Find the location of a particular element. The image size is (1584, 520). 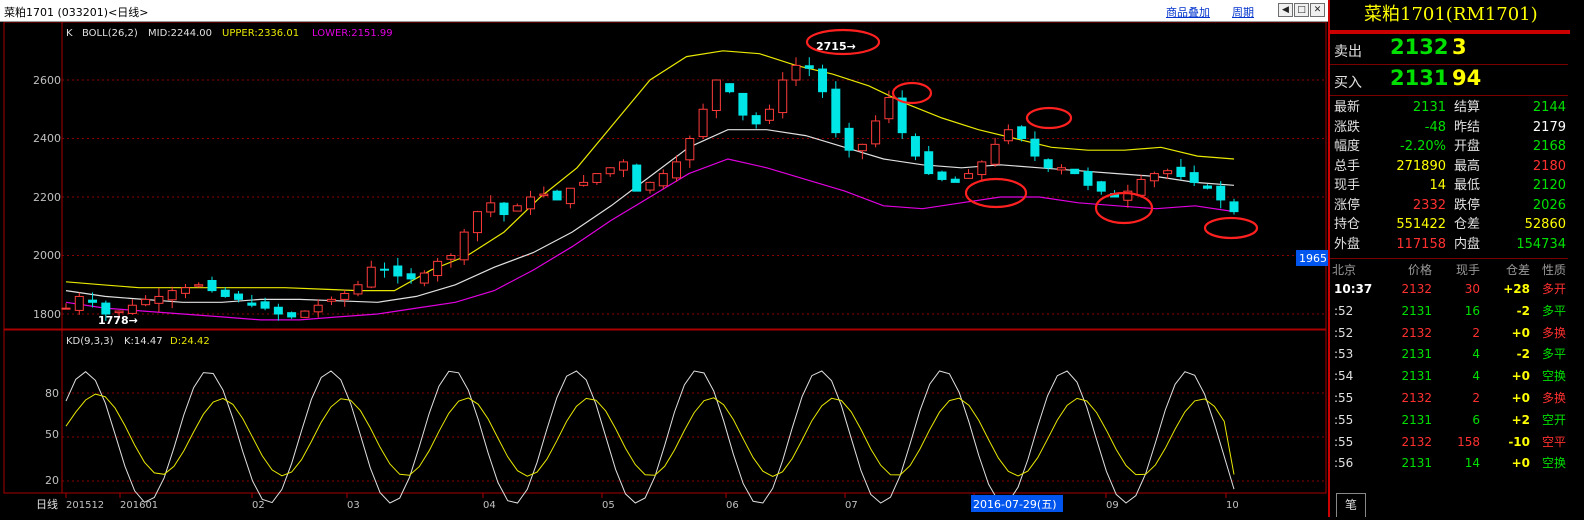

tick-volume: 30 is located at coordinates (1472, 289).